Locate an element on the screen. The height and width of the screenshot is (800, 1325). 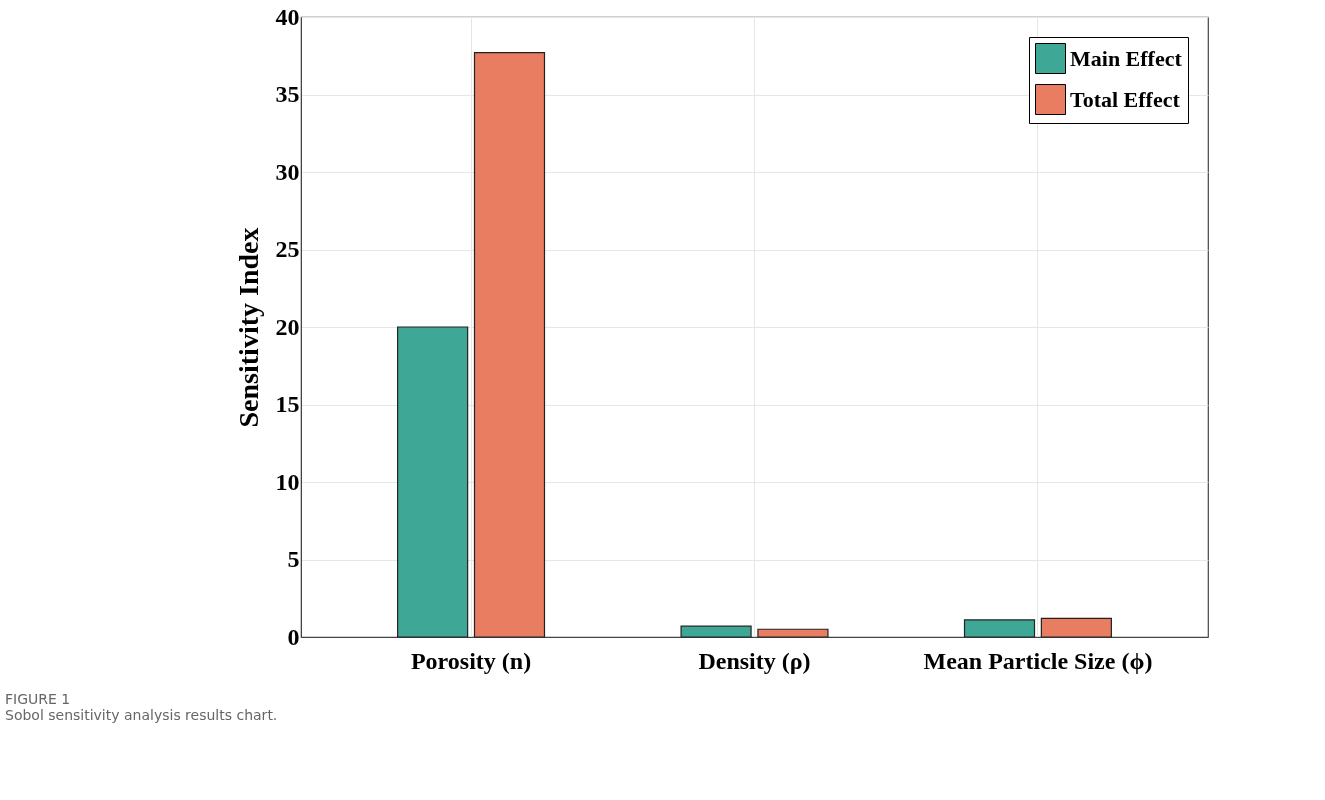
y-tick-label: 20 is located at coordinates (287, 326).